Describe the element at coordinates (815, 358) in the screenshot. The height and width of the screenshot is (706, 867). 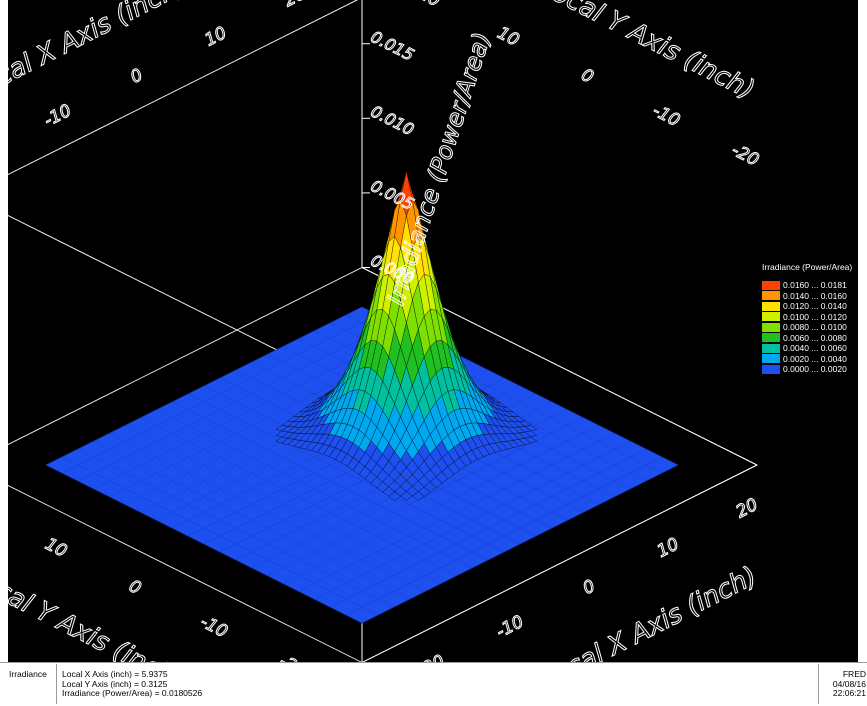
I see `legend-label: 0.0020 ... 0.0040` at that location.